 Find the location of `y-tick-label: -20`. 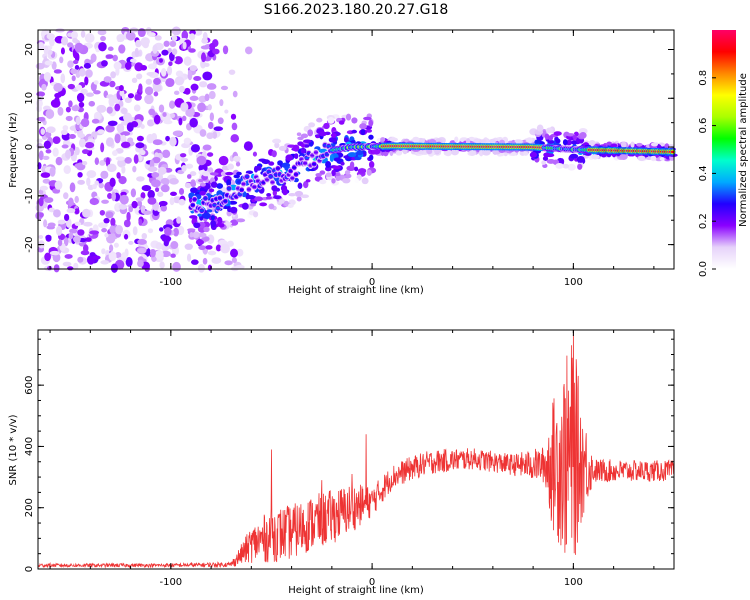

y-tick-label: -20 is located at coordinates (29, 244).